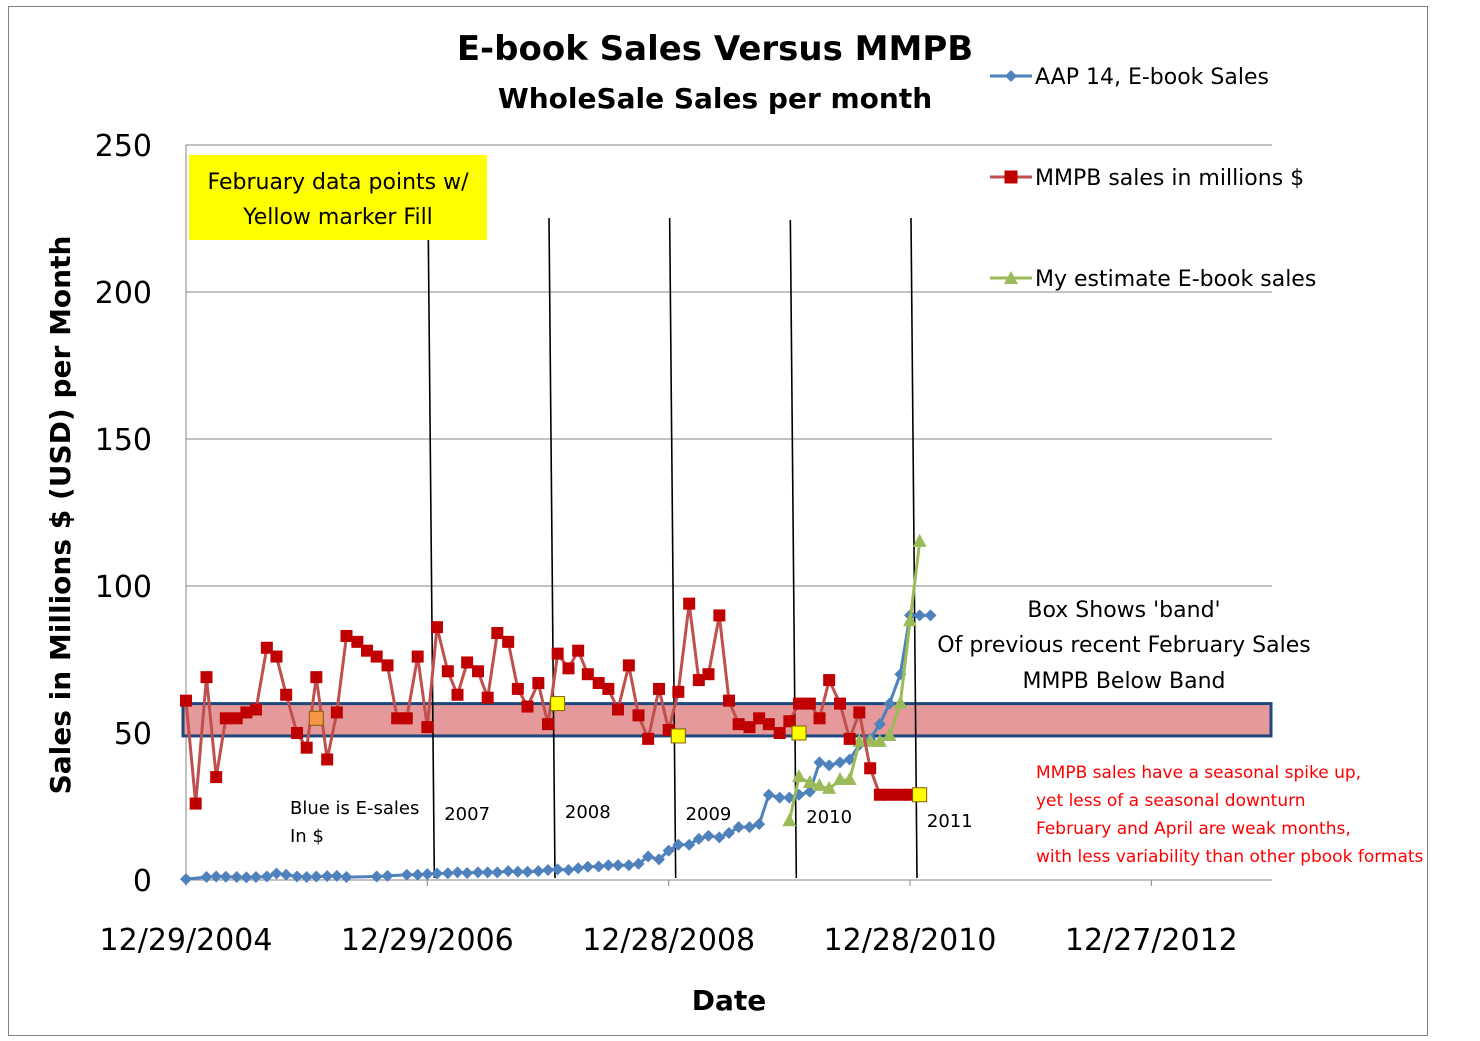 The height and width of the screenshot is (1041, 1480). I want to click on blue-note-line-1: Blue is E-sales, so click(354, 808).